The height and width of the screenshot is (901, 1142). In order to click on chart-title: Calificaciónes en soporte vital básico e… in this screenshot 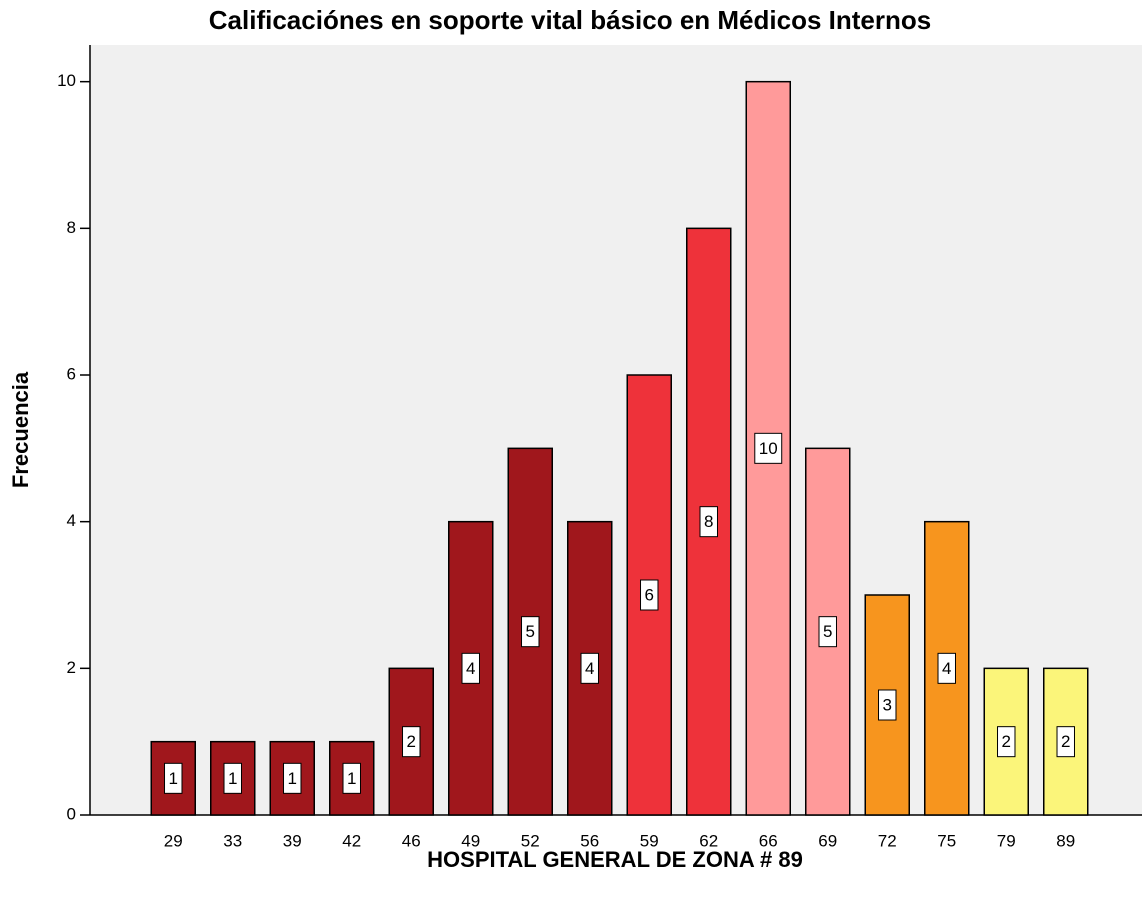, I will do `click(570, 20)`.